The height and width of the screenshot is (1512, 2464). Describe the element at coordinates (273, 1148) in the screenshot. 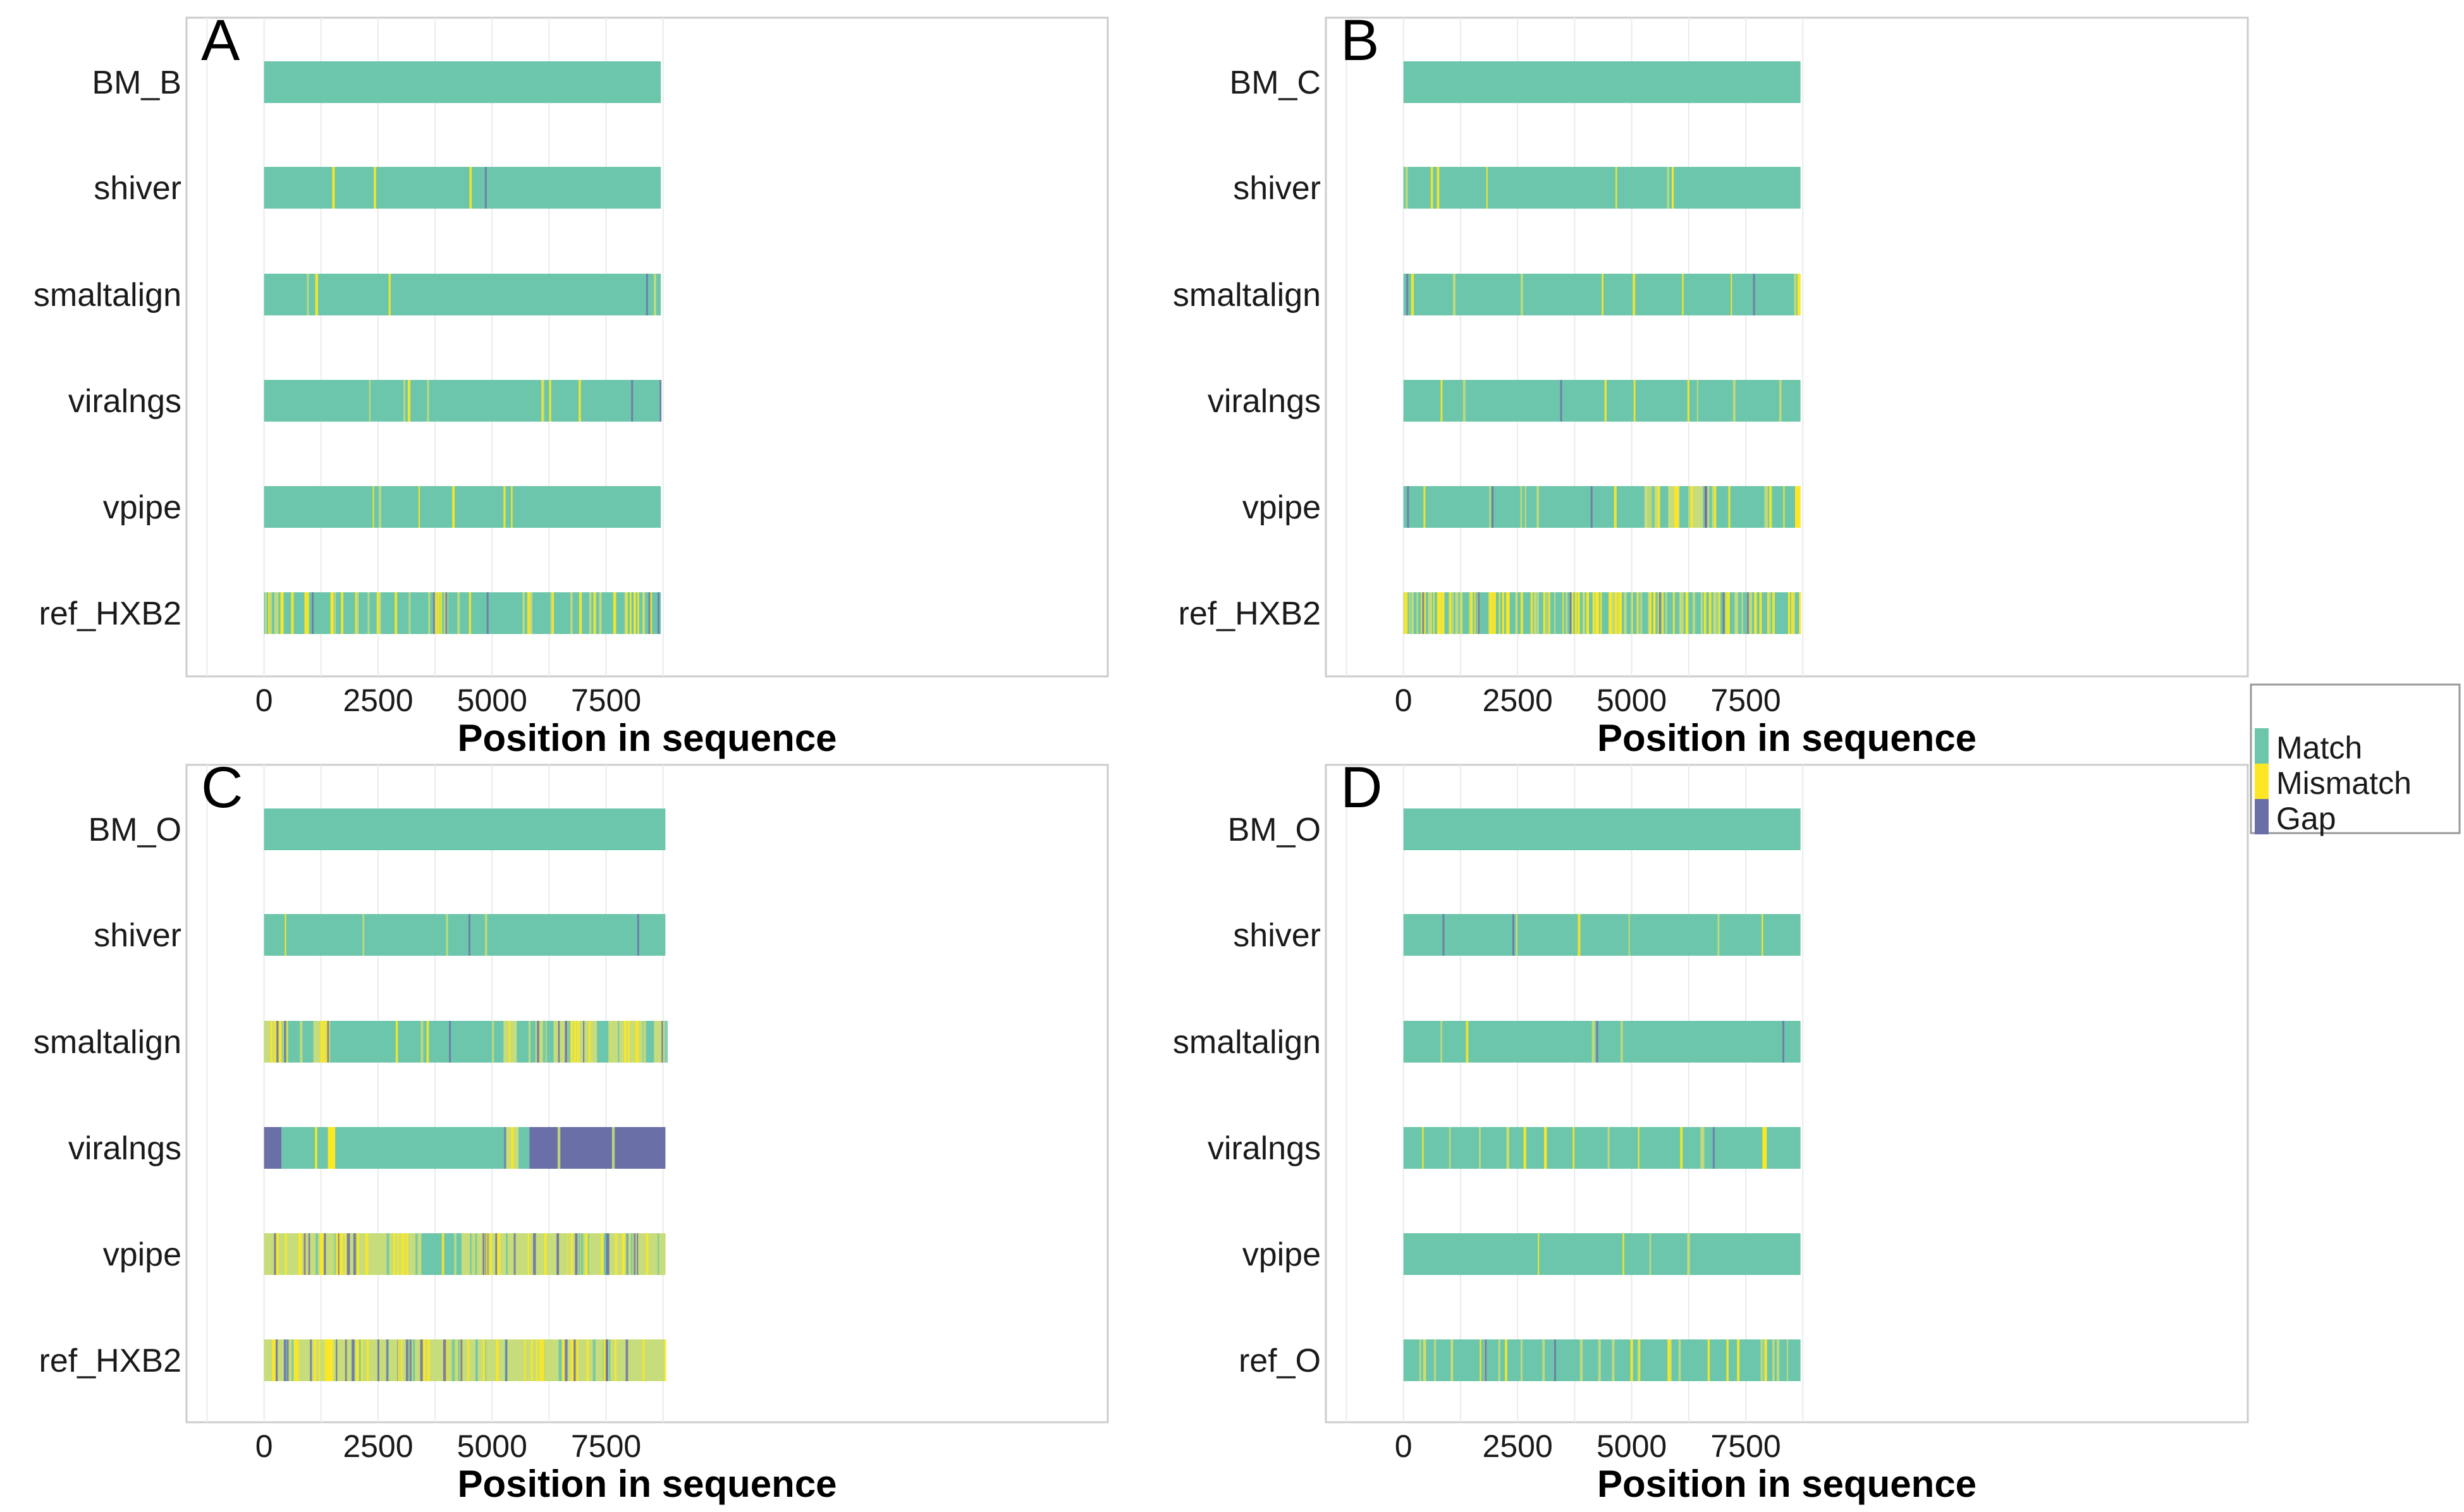

I see `gap-segment` at that location.